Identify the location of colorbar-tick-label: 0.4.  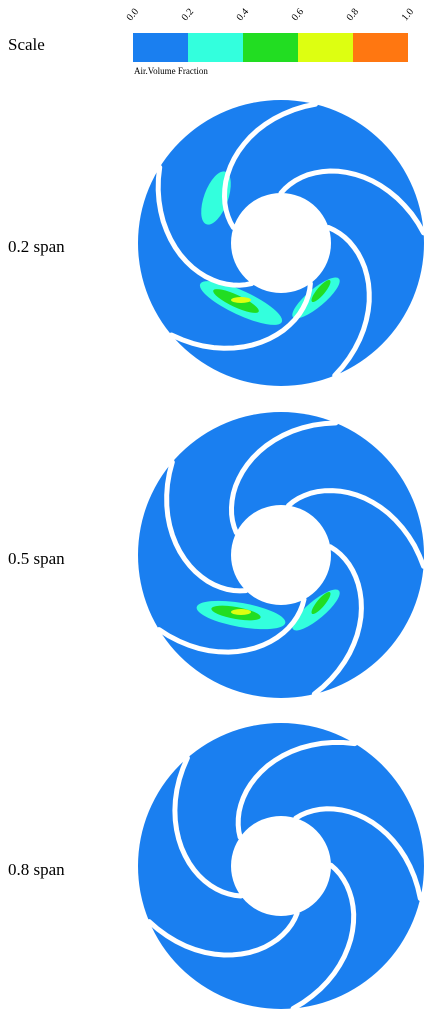
(243, 15).